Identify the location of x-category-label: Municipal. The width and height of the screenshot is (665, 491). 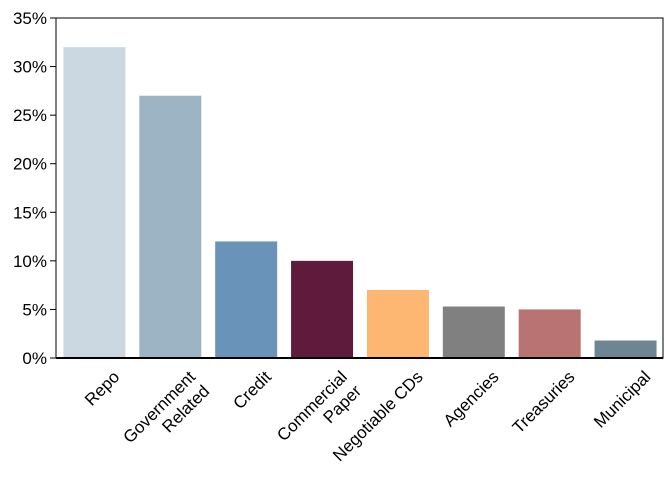
(622, 399).